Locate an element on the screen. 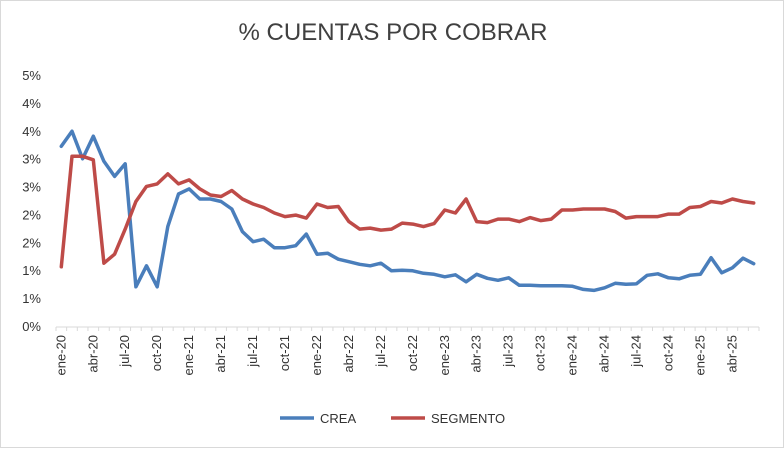  x-tick-label: oct-22 is located at coordinates (412, 353).